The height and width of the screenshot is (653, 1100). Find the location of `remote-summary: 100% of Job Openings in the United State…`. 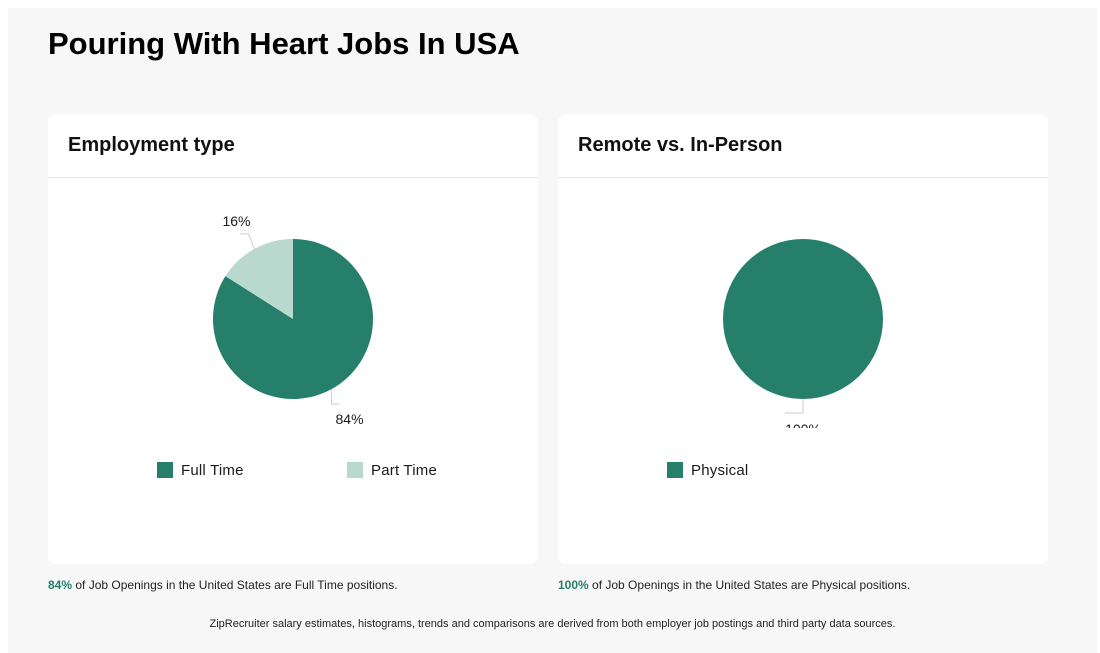

remote-summary: 100% of Job Openings in the United State… is located at coordinates (734, 585).